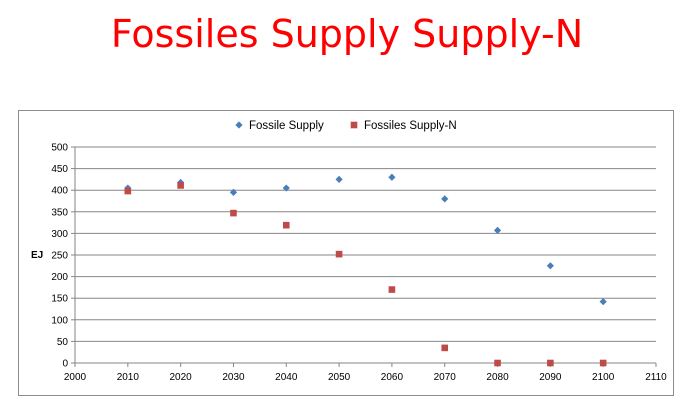 This screenshot has width=694, height=409. Describe the element at coordinates (346, 126) in the screenshot. I see `legend: Fossile Supply Fossiles Supply-N` at that location.